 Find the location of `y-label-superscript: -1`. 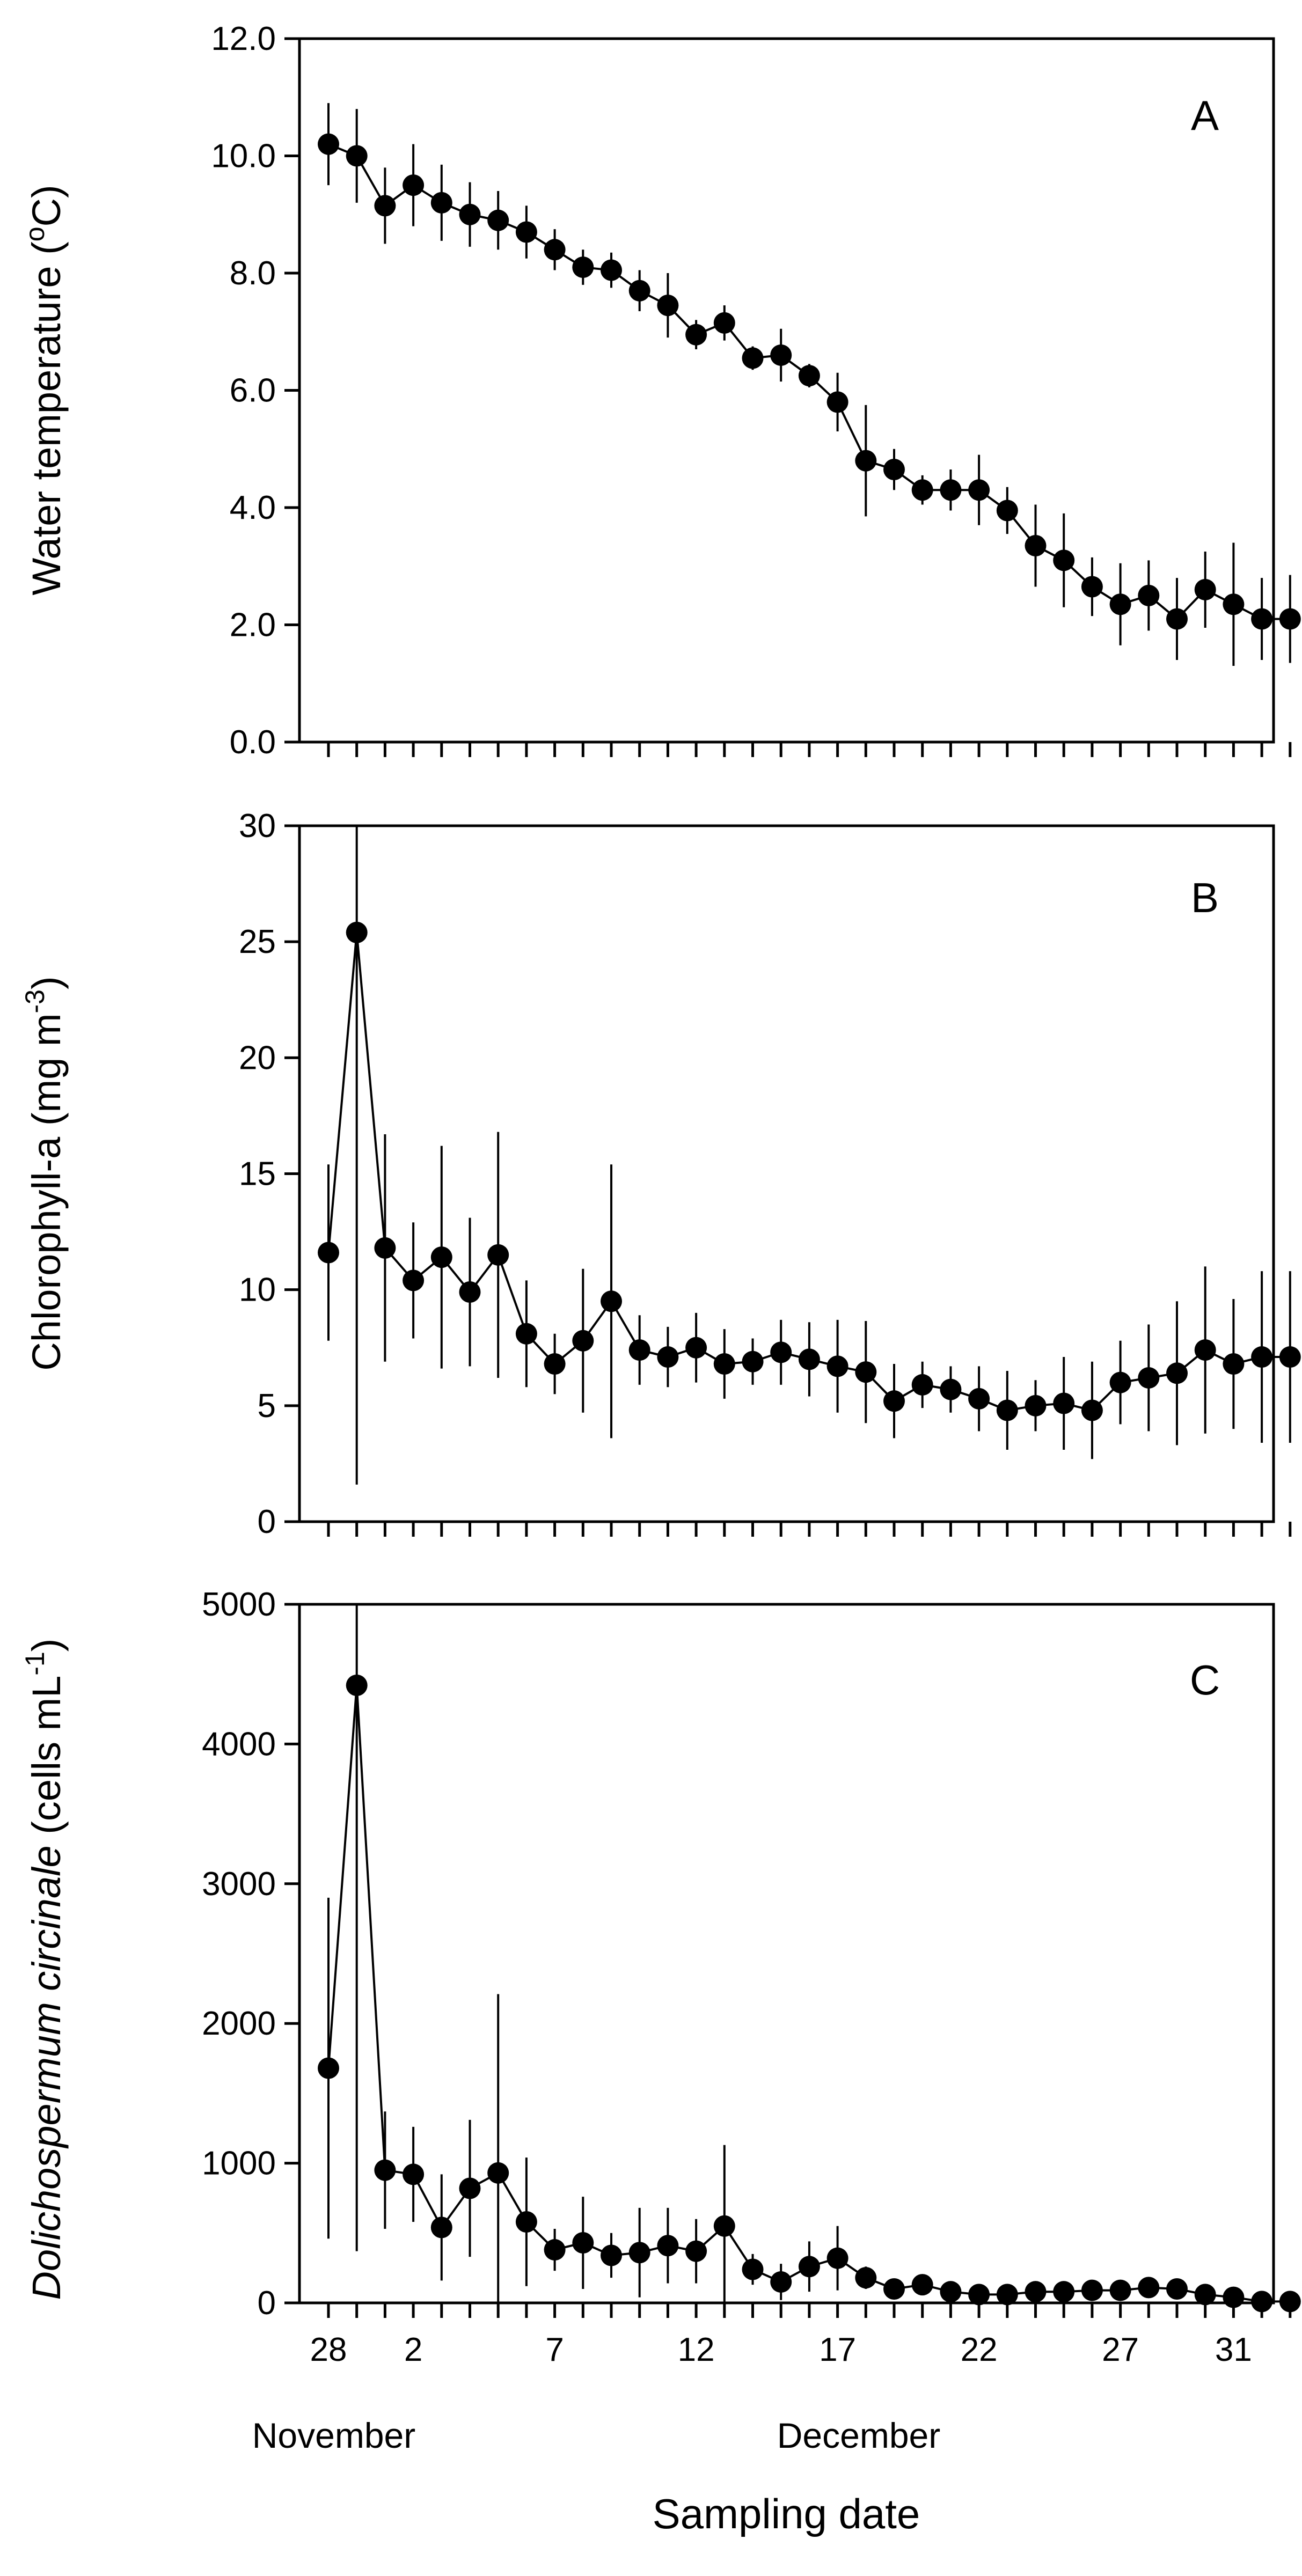

y-label-superscript: -1 is located at coordinates (35, 1663).